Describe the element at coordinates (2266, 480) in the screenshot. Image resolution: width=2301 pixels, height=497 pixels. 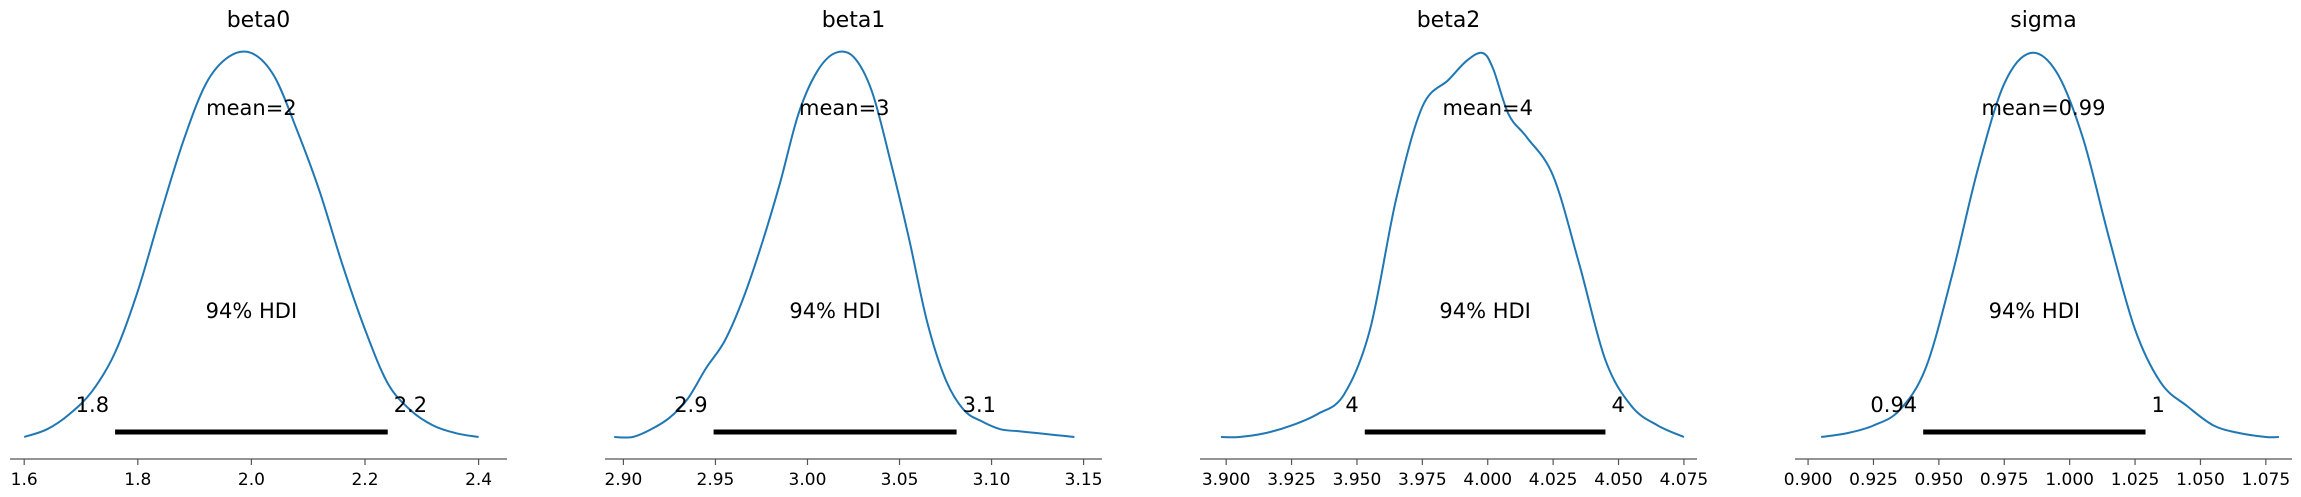
I see `x-tick-label: 1.075` at that location.